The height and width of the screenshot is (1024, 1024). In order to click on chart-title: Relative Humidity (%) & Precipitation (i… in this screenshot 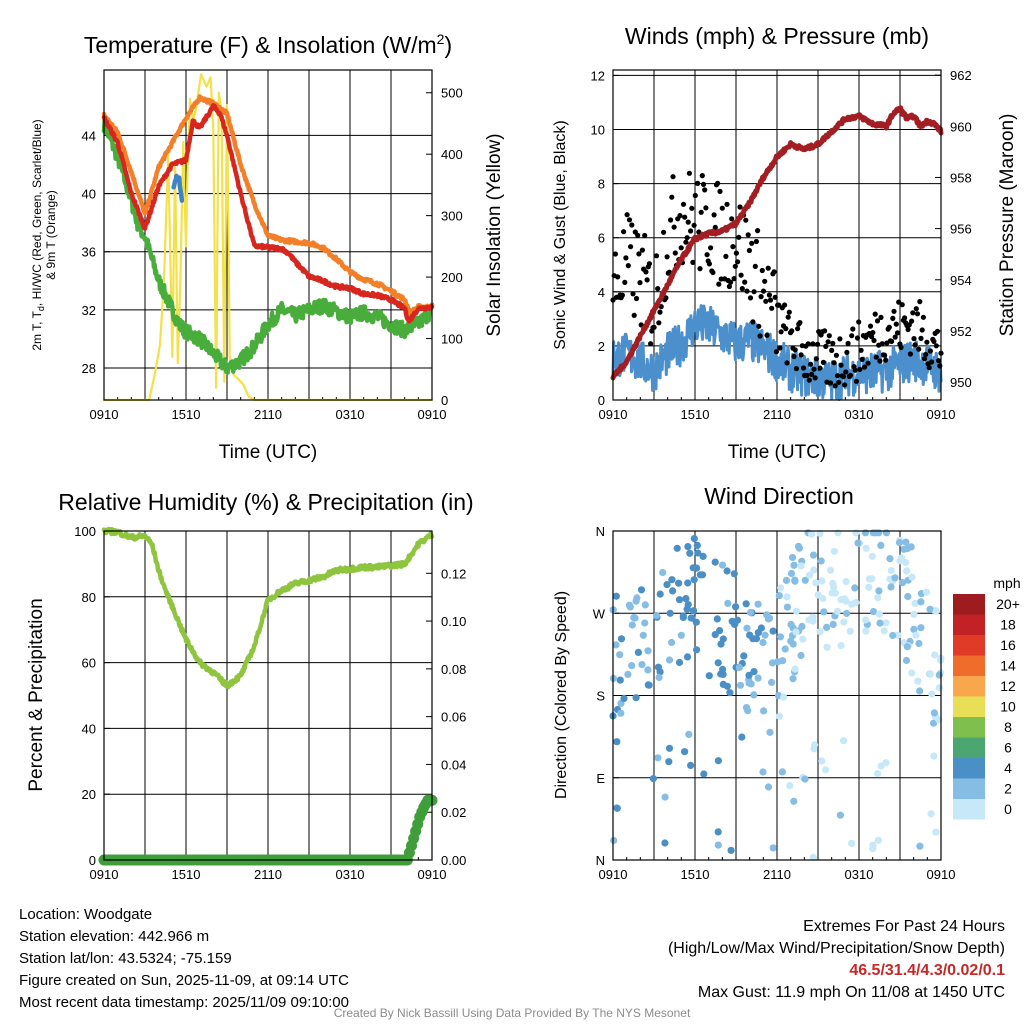, I will do `click(265, 502)`.